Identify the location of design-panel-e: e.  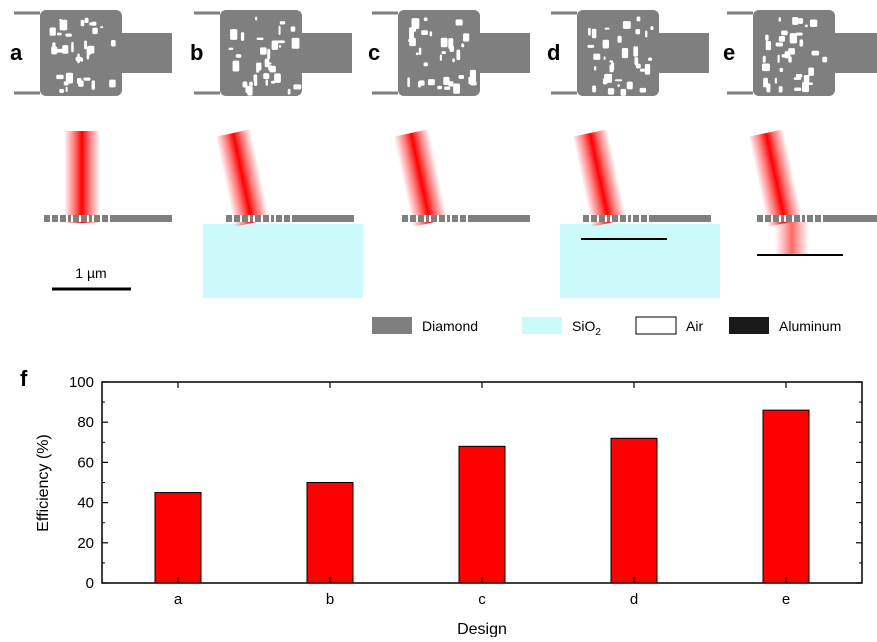
(800, 133).